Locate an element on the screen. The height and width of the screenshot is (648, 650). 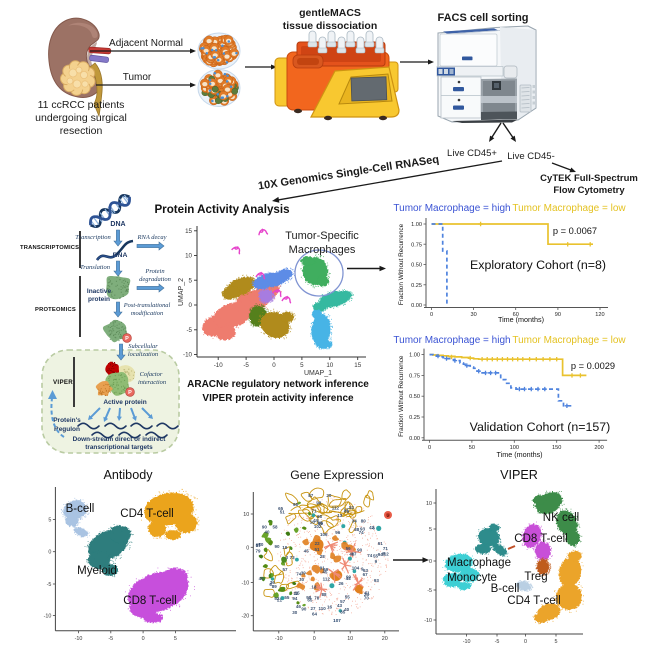
svg-text: 40 is located at coordinates (267, 532).